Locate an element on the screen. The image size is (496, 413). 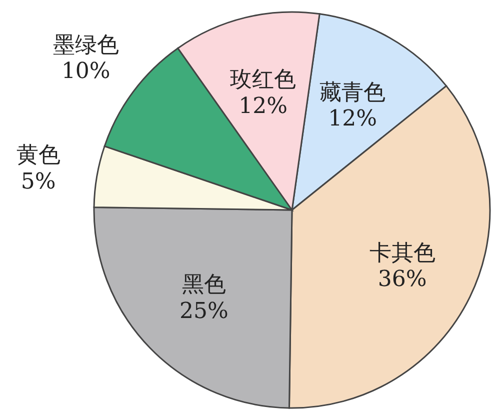
slice-label: 藏青色 is located at coordinates (353, 93).